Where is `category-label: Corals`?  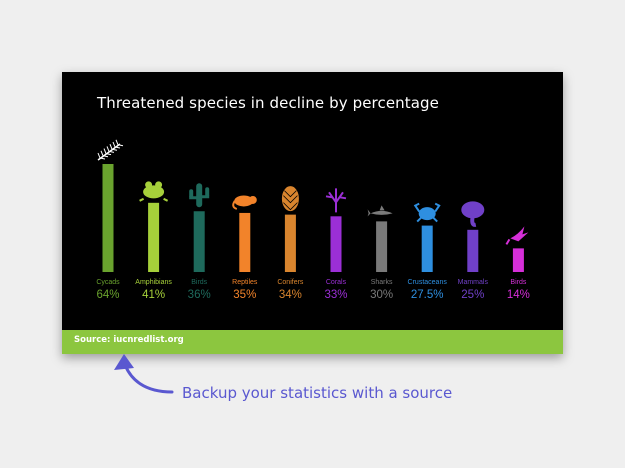
category-label: Corals is located at coordinates (336, 282).